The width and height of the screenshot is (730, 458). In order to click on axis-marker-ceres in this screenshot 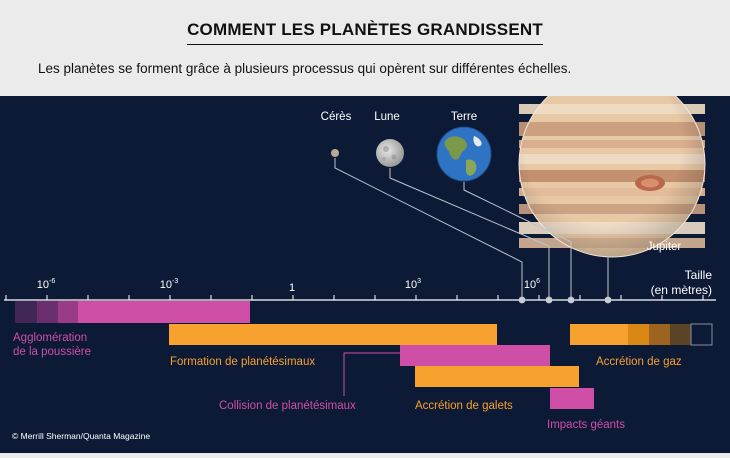, I will do `click(522, 300)`.